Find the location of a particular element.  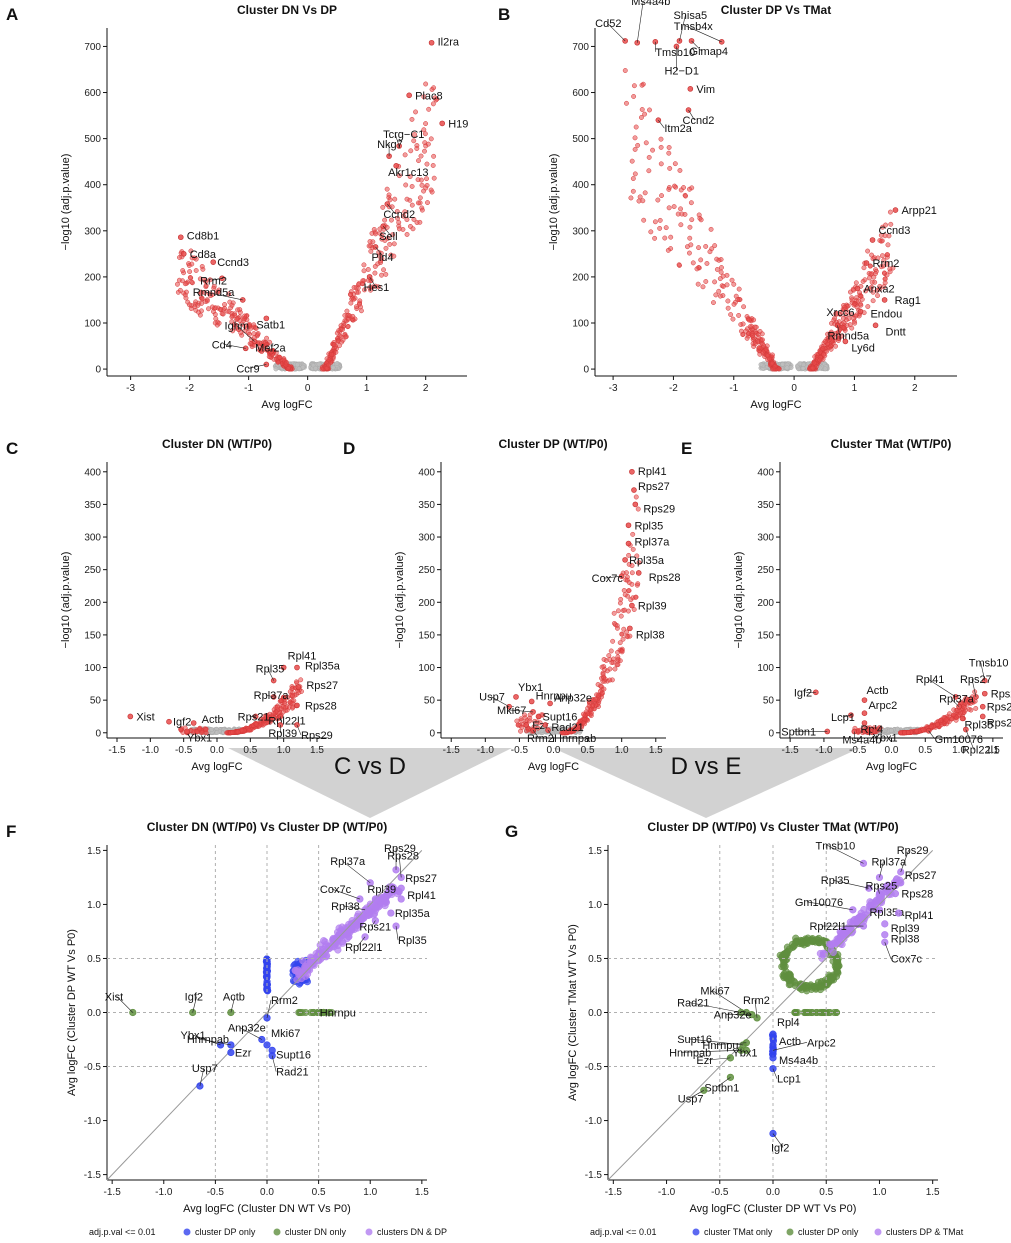

gene-label: Rps21 is located at coordinates (254, 717).